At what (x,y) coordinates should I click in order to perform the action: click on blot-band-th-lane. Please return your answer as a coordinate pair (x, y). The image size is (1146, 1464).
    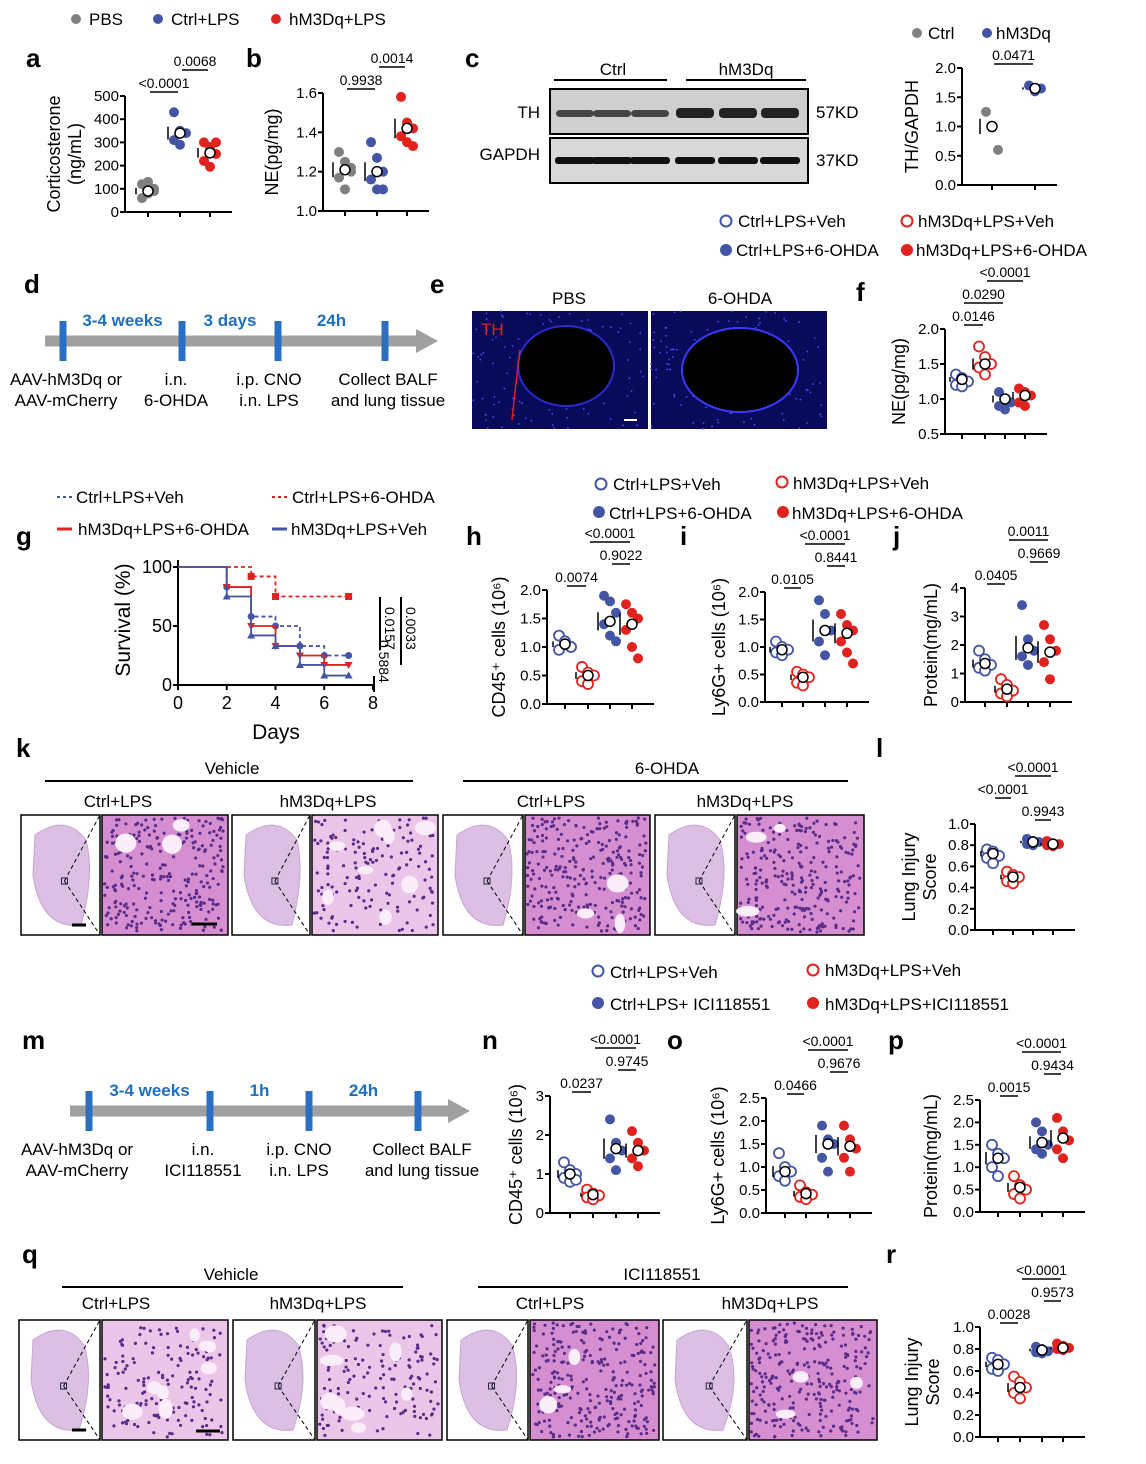
    Looking at the image, I should click on (650, 113).